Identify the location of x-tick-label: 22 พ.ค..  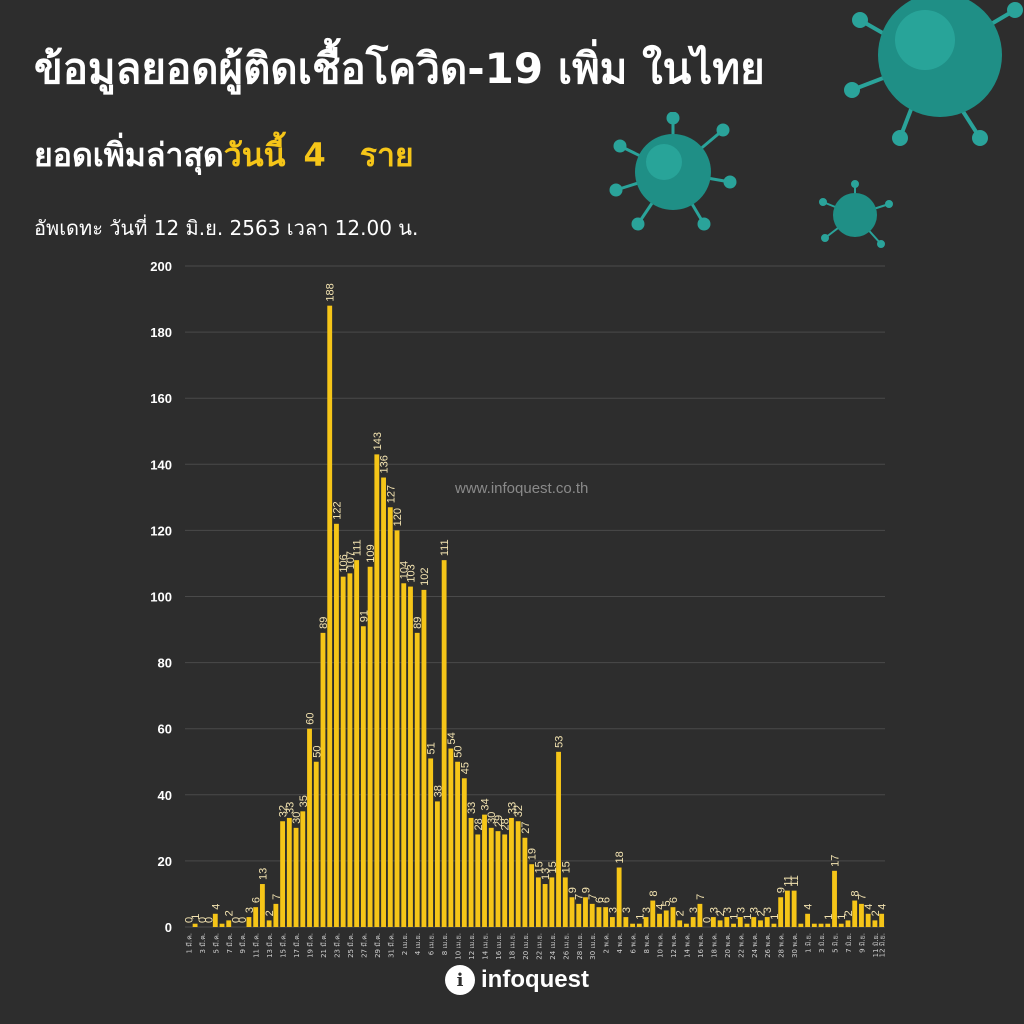
(741, 945).